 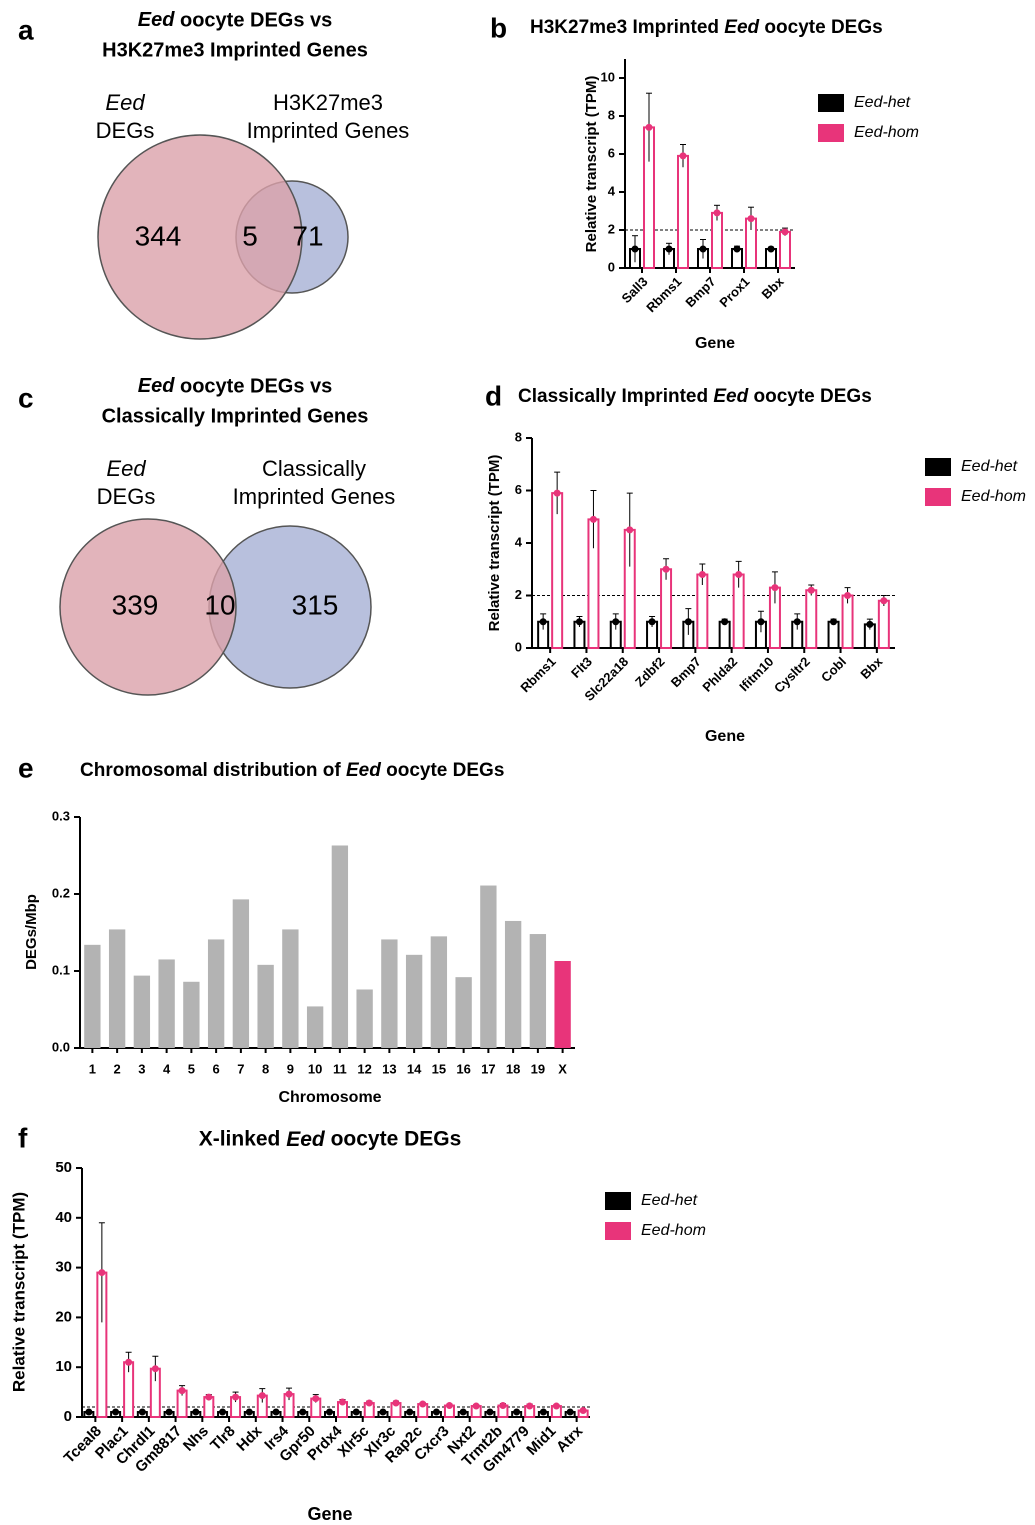 I want to click on x-tick-label: 1, so click(x=92, y=1068).